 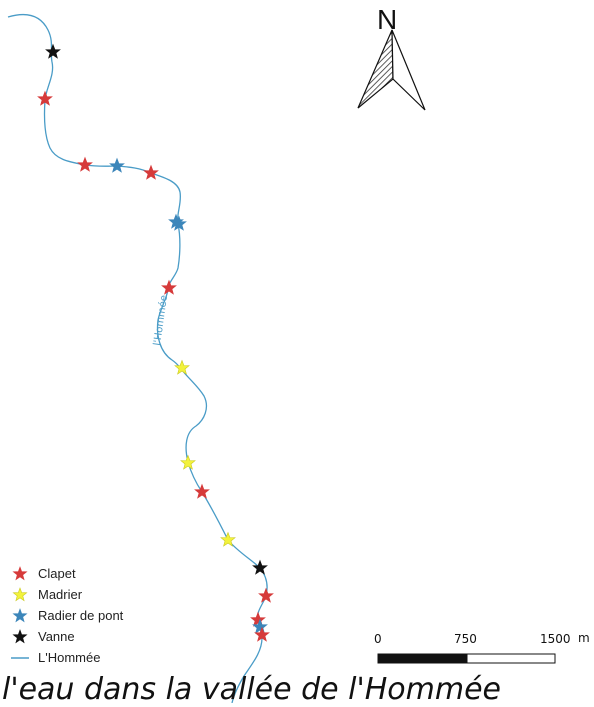 I want to click on north-label: N, so click(x=387, y=19).